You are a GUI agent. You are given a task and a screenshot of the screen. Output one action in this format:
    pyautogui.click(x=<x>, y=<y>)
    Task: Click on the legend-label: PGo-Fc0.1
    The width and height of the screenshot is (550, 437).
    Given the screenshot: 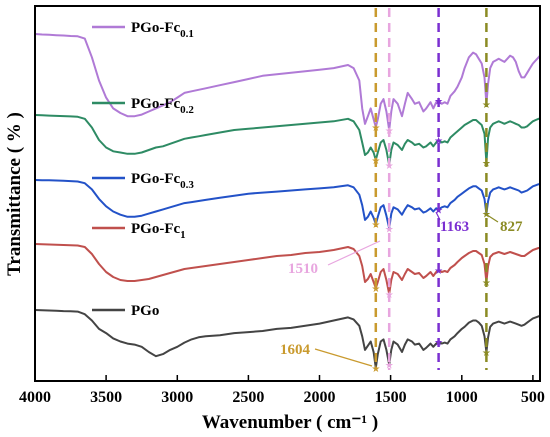 What is the action you would take?
    pyautogui.click(x=162, y=30)
    